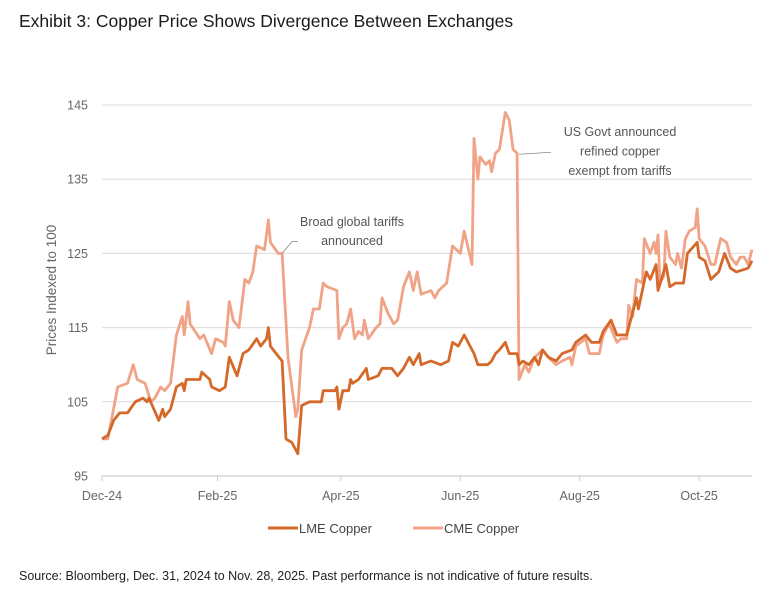 This screenshot has width=780, height=611. What do you see at coordinates (78, 328) in the screenshot?
I see `y-tick-label: 115` at bounding box center [78, 328].